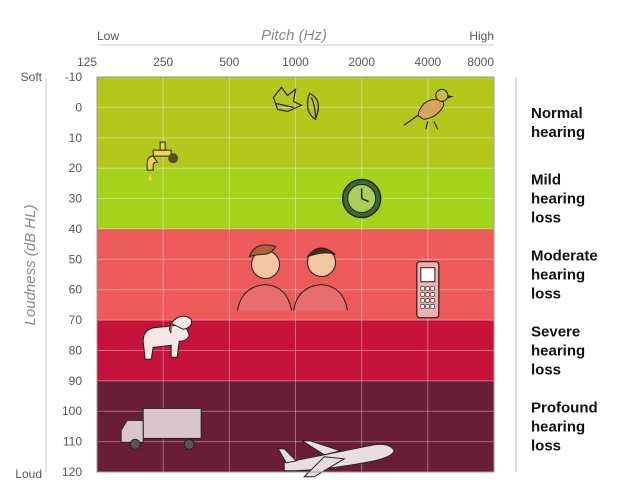  Describe the element at coordinates (76, 168) in the screenshot. I see `y-tick-label: 20` at that location.